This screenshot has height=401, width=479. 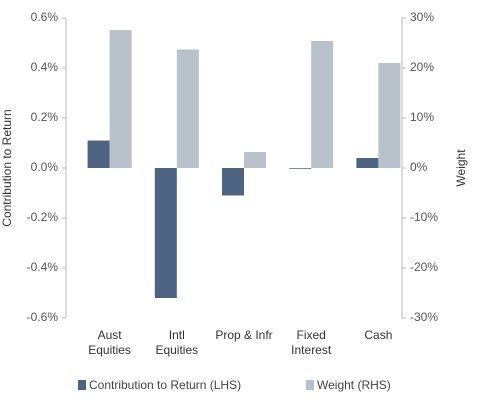 What do you see at coordinates (424, 317) in the screenshot?
I see `y2-tick-label: -30%` at bounding box center [424, 317].